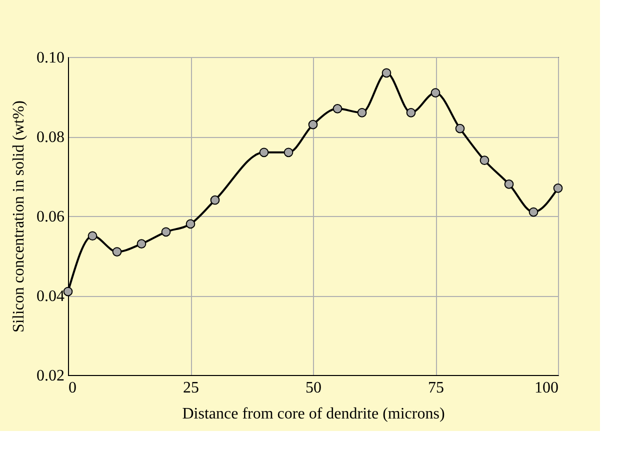  What do you see at coordinates (50, 137) in the screenshot?
I see `y-tick-label: 0.08` at bounding box center [50, 137].